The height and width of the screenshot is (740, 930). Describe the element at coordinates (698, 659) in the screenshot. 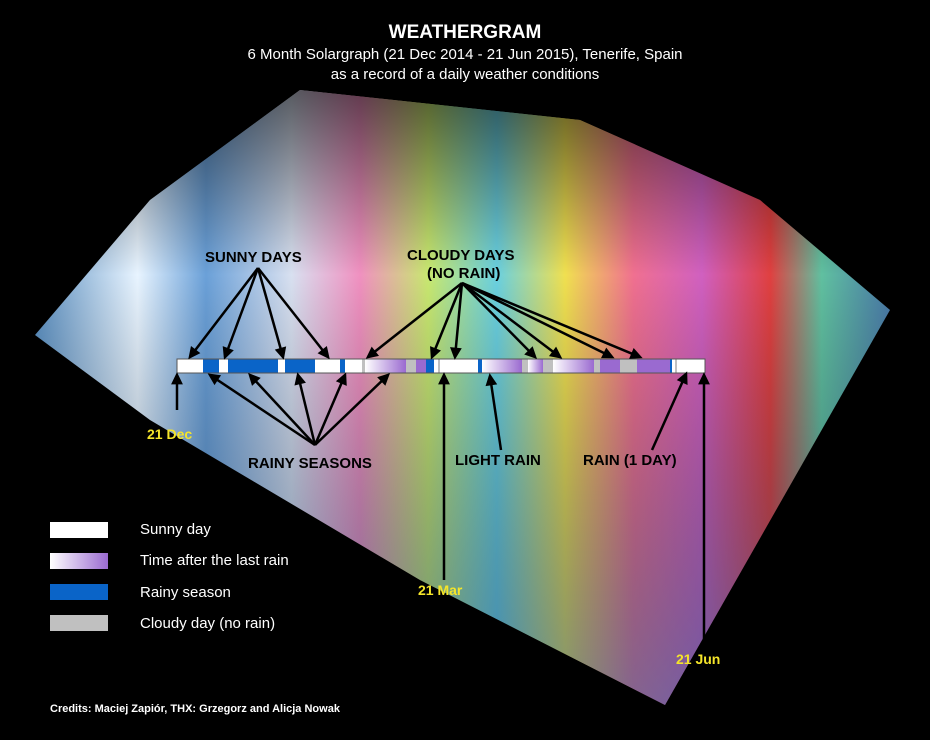

I see `date-end: 21 Jun` at that location.